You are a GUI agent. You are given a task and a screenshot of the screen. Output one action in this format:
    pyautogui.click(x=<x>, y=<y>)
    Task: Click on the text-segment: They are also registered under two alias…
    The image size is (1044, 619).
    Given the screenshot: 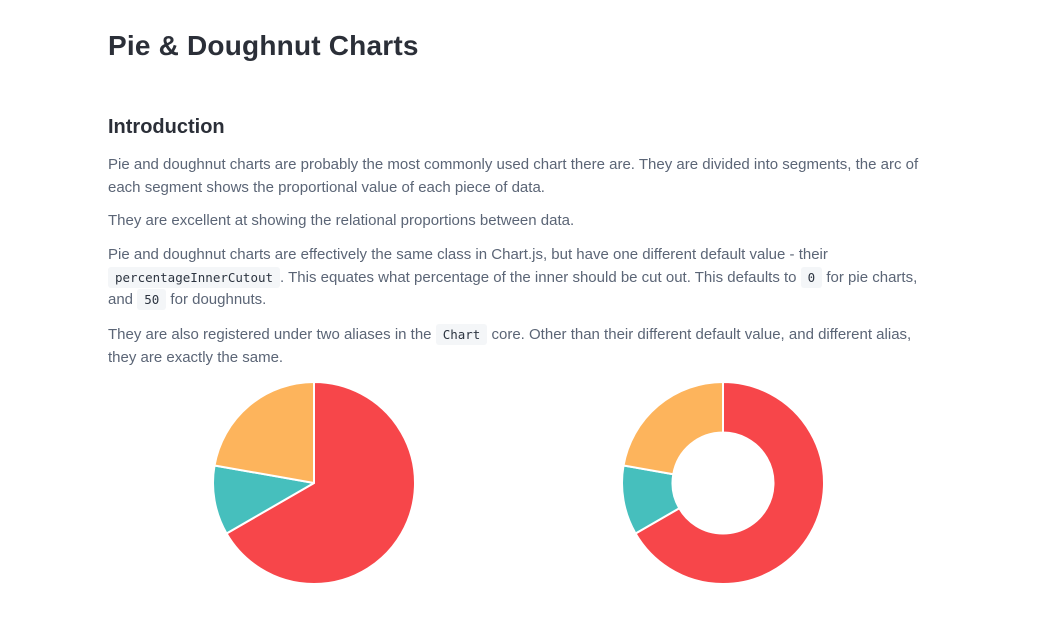 What is the action you would take?
    pyautogui.click(x=272, y=334)
    